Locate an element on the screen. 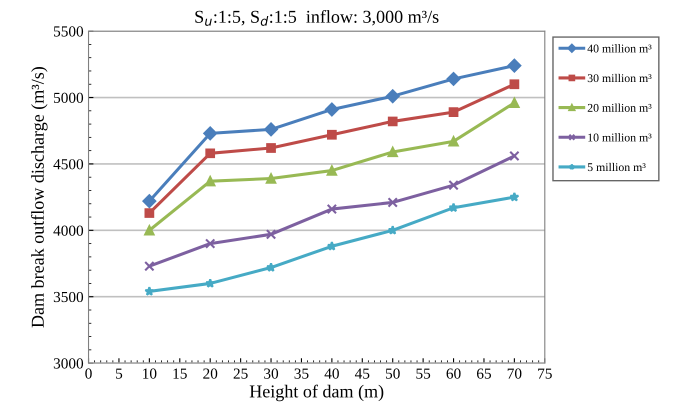  x-tick-label: 70 is located at coordinates (515, 373).